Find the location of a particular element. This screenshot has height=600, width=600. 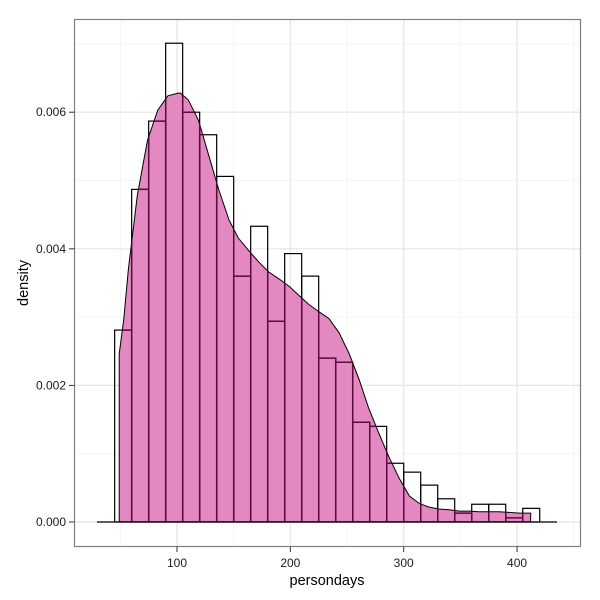

y-tick-label: 0.004 is located at coordinates (51, 249).